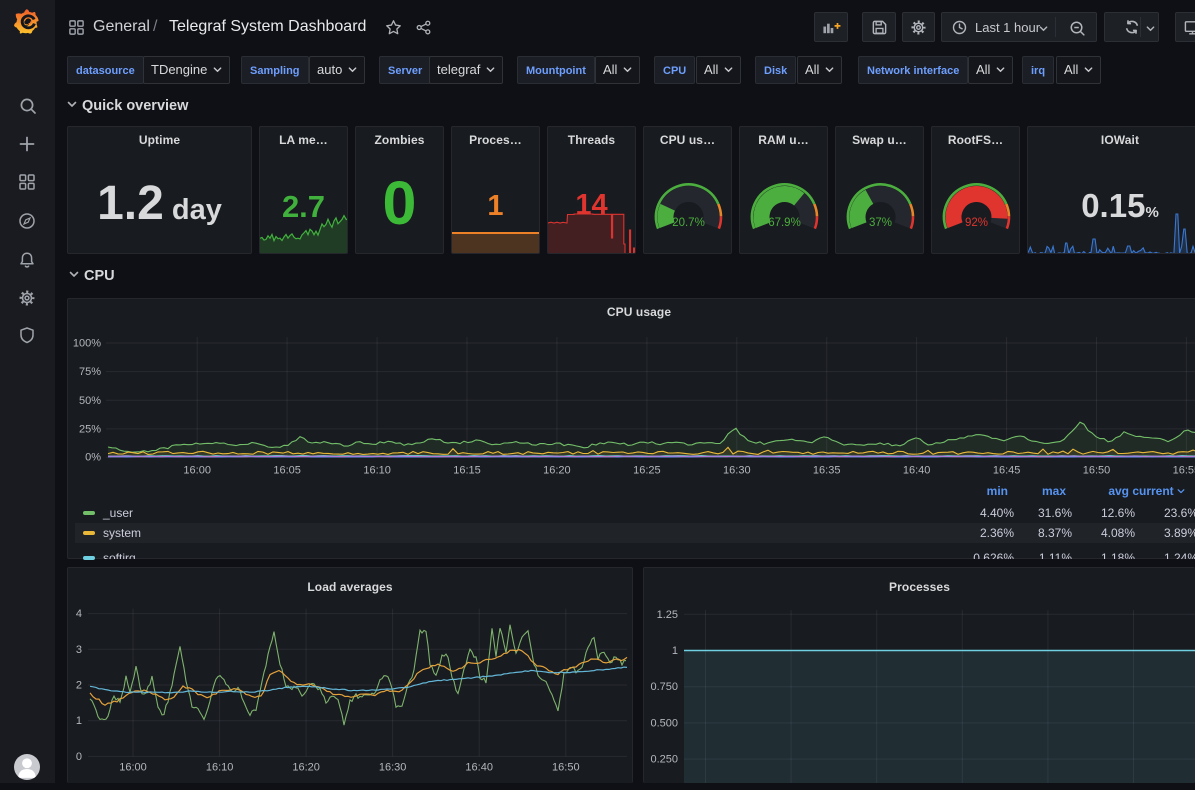  What do you see at coordinates (784, 223) in the screenshot?
I see `svg-text: 67.9%` at bounding box center [784, 223].